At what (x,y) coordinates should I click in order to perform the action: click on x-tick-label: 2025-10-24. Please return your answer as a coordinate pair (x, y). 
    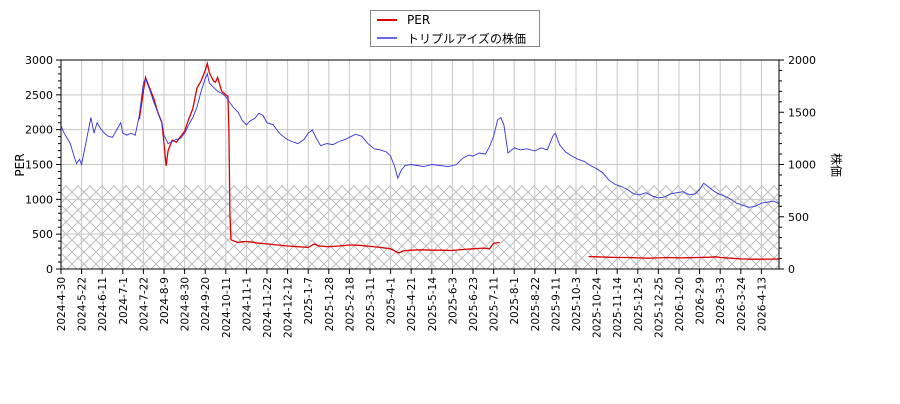
    Looking at the image, I should click on (598, 307).